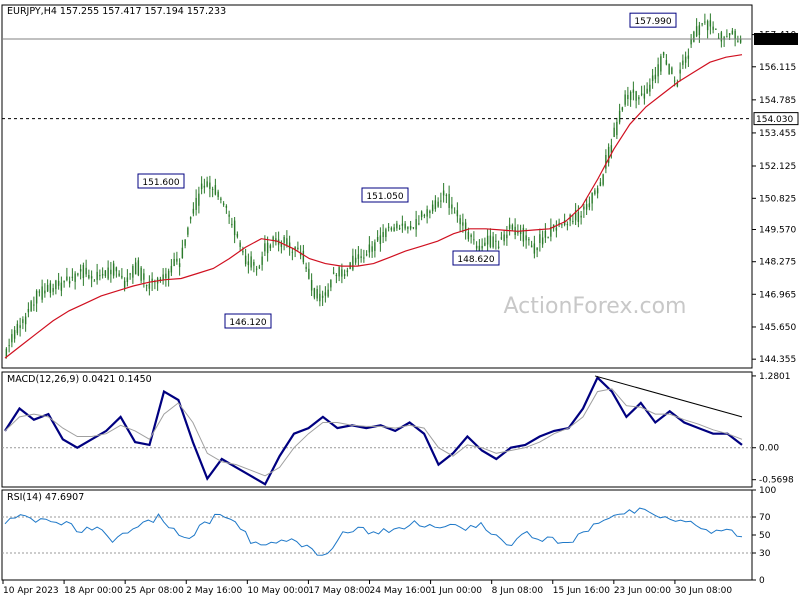  I want to click on time-tick-label: 23 Jun 00:00, so click(642, 591).